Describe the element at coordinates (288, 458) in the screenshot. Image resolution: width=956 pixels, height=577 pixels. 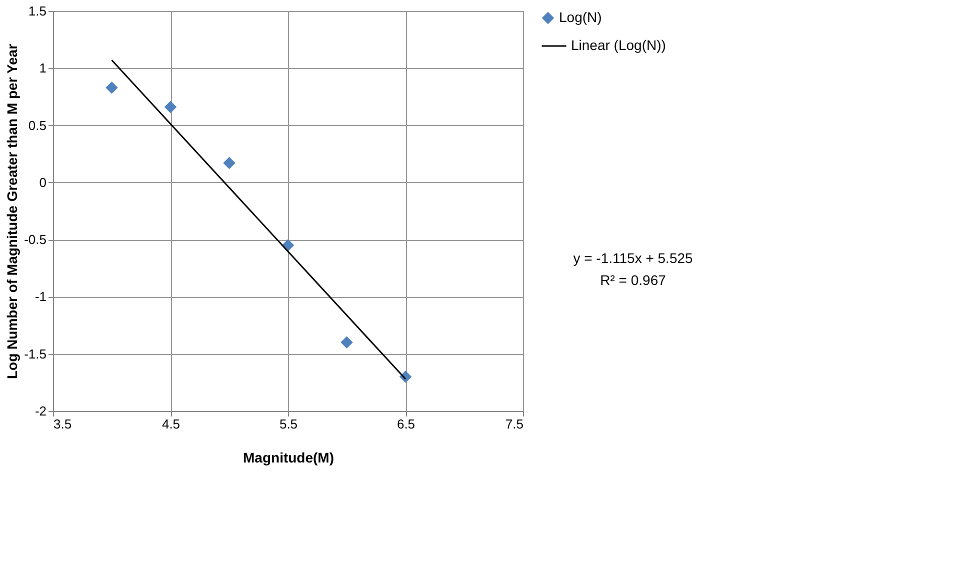
I see `x-axis-title: Magnitude(M)` at that location.